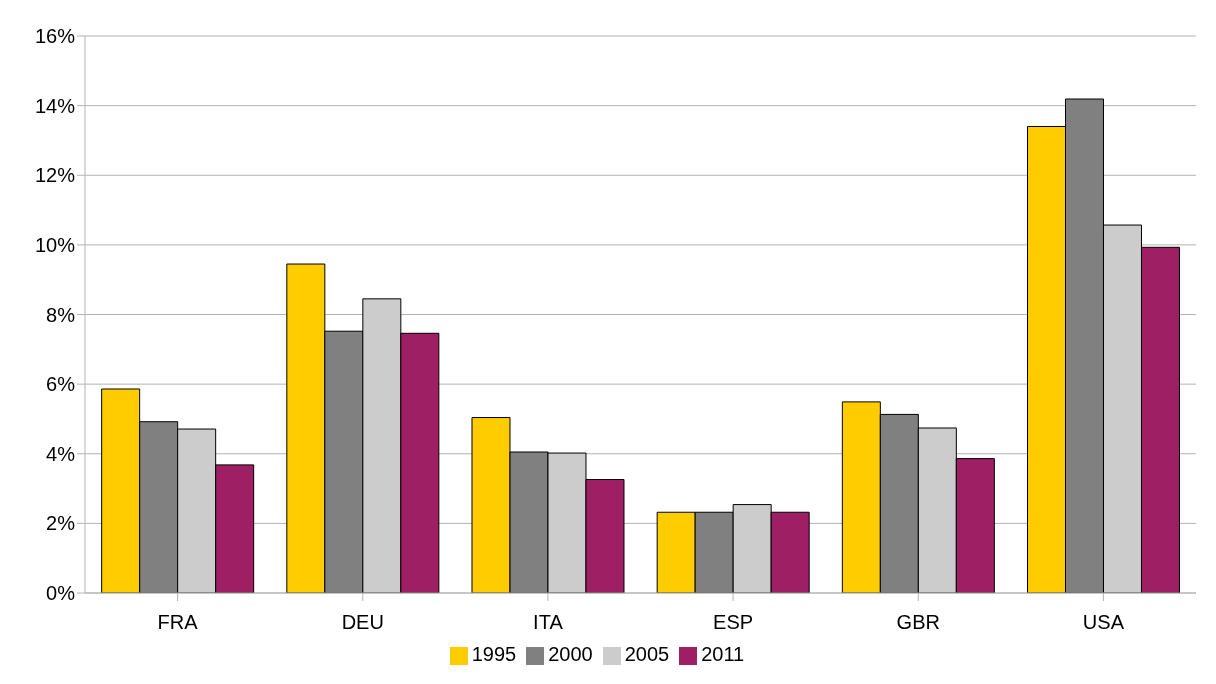 This screenshot has width=1216, height=684. What do you see at coordinates (55, 175) in the screenshot?
I see `y-tick-label: 12%` at bounding box center [55, 175].